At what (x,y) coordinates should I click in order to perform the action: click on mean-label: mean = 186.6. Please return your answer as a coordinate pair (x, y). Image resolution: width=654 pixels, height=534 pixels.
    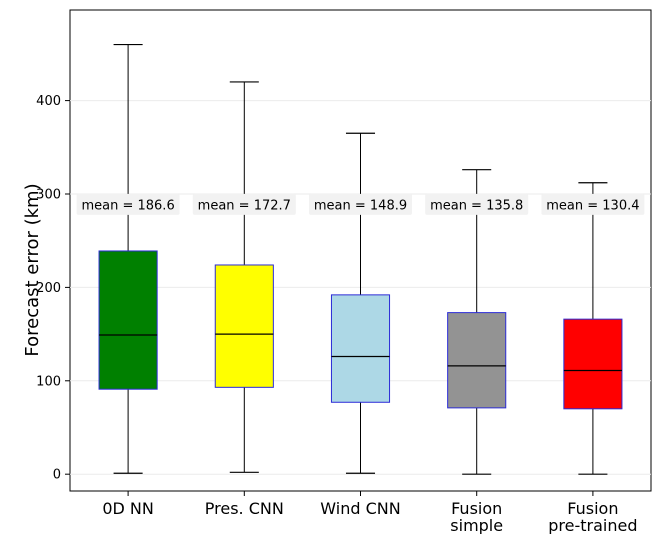
    Looking at the image, I should click on (127, 205).